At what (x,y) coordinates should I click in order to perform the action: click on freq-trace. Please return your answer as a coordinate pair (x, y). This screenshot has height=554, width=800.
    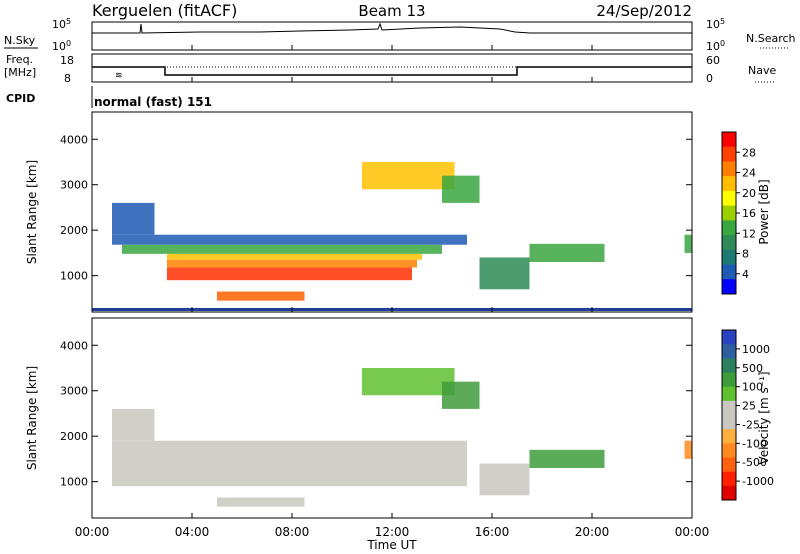
    Looking at the image, I should click on (392, 71).